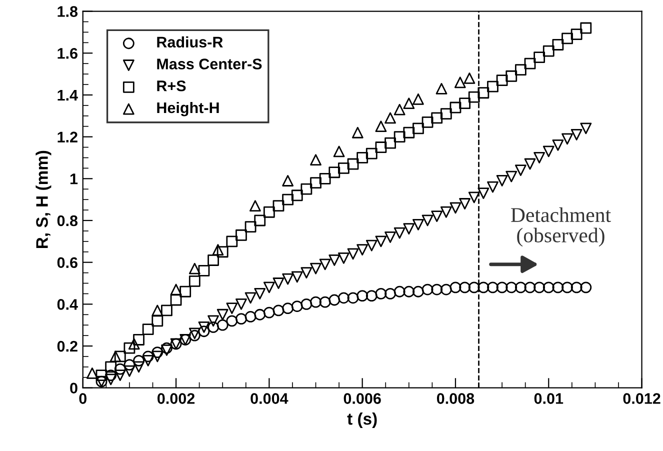 The width and height of the screenshot is (663, 451). I want to click on y-tick-label: 0.2, so click(67, 346).